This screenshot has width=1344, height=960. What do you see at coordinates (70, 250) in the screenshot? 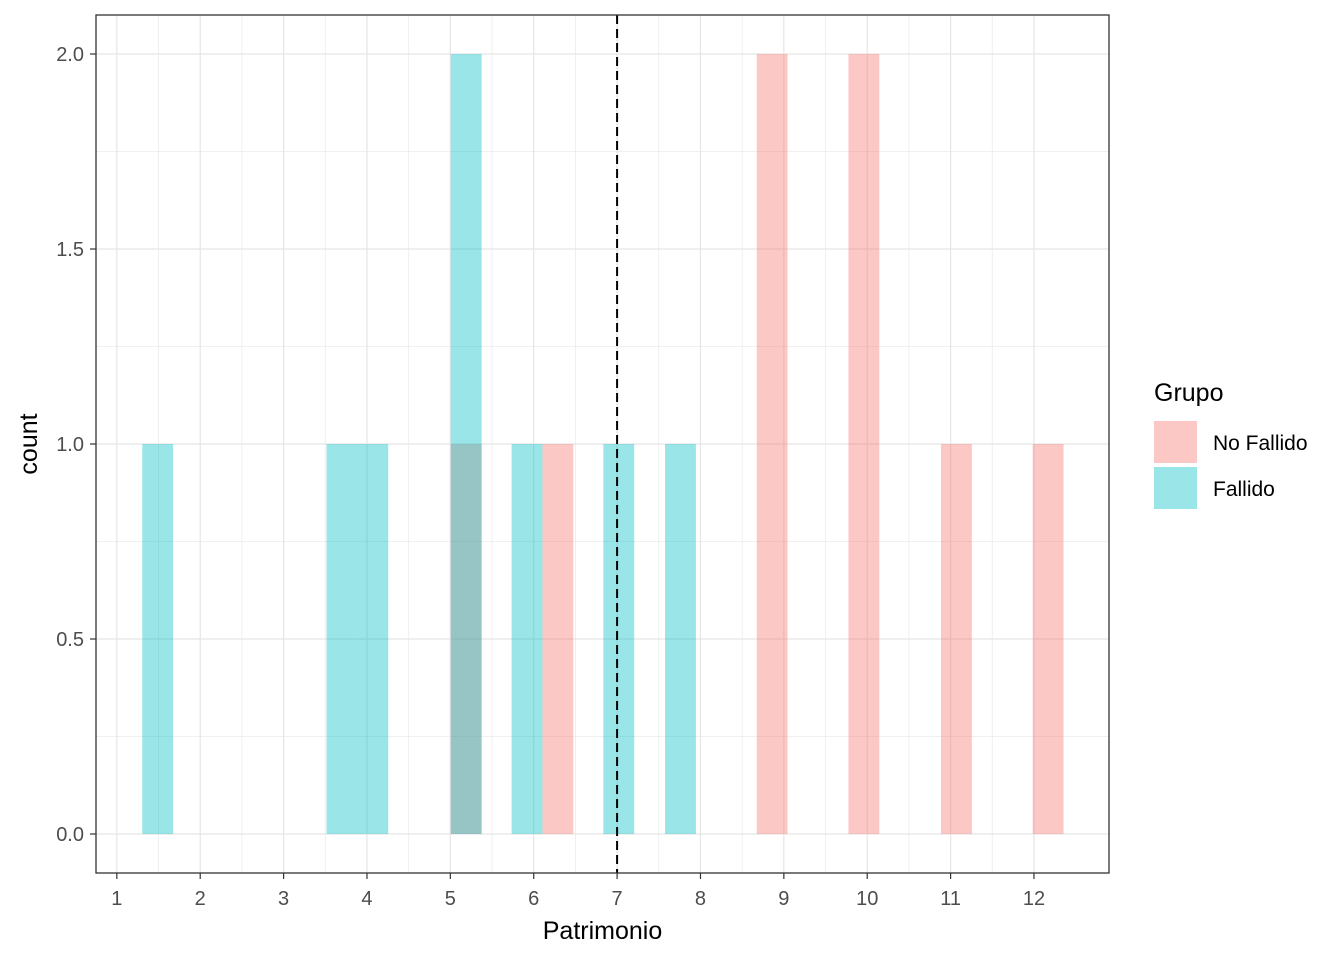
I see `y-tick-label: 1.5` at bounding box center [70, 250].